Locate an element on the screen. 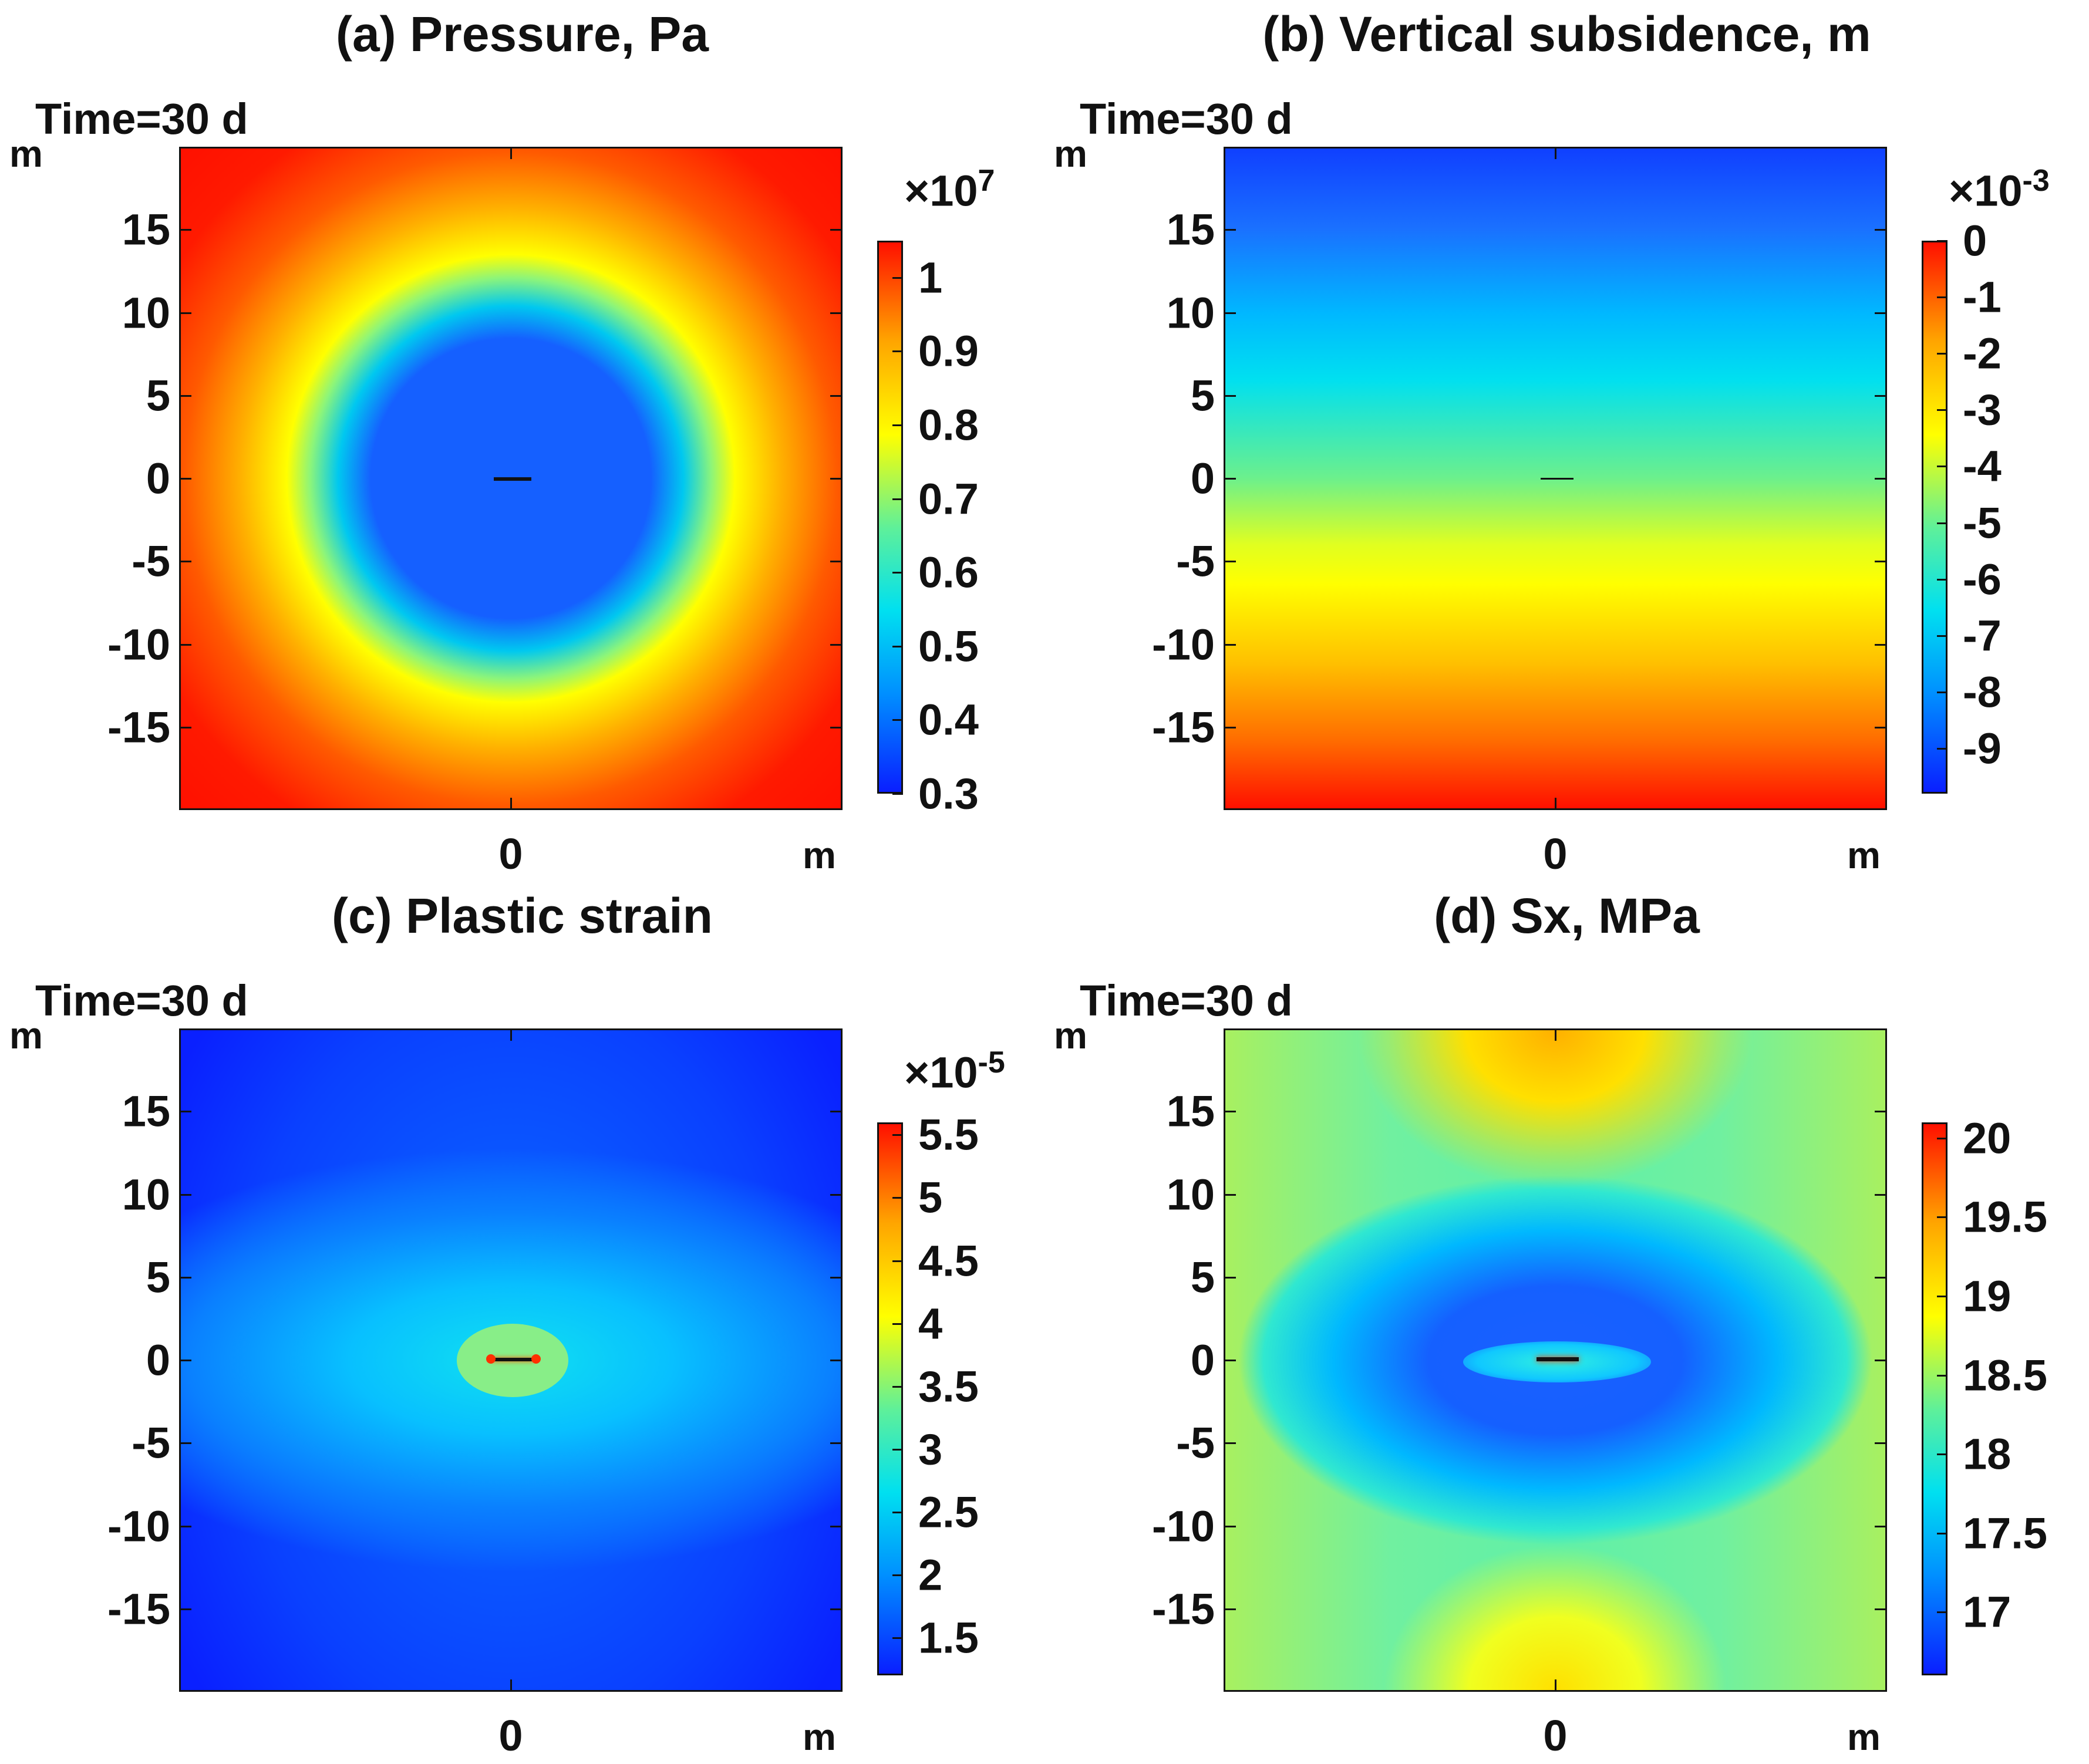 The image size is (2089, 1764). colorbar-tick-label: 0.9 is located at coordinates (948, 351).